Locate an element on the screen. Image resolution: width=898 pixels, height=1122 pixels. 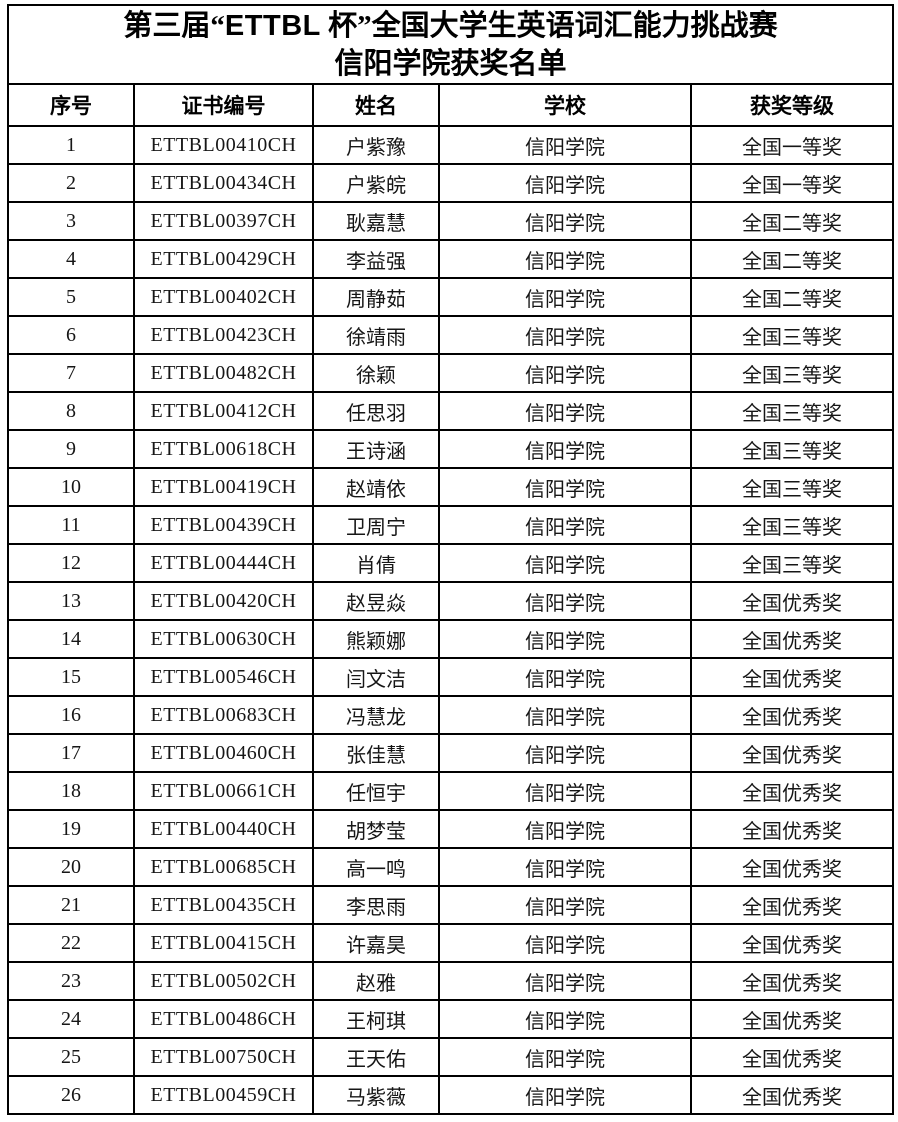
name-cell: 冯慧龙 is located at coordinates (376, 715).